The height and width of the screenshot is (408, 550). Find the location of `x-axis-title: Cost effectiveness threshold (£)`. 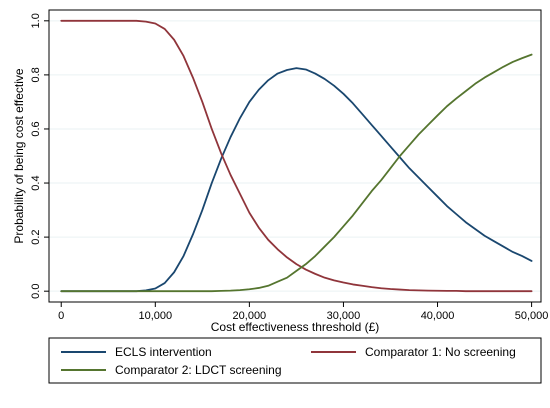

x-axis-title: Cost effectiveness threshold (£) is located at coordinates (295, 327).